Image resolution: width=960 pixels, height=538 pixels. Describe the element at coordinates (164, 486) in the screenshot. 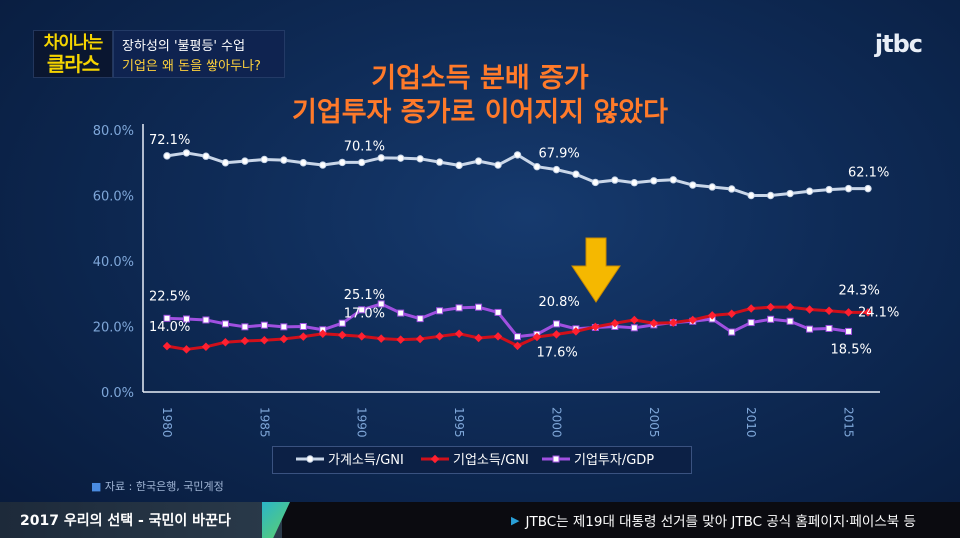

I see `source-text: 자료 : 한국은행, 국민계정` at that location.